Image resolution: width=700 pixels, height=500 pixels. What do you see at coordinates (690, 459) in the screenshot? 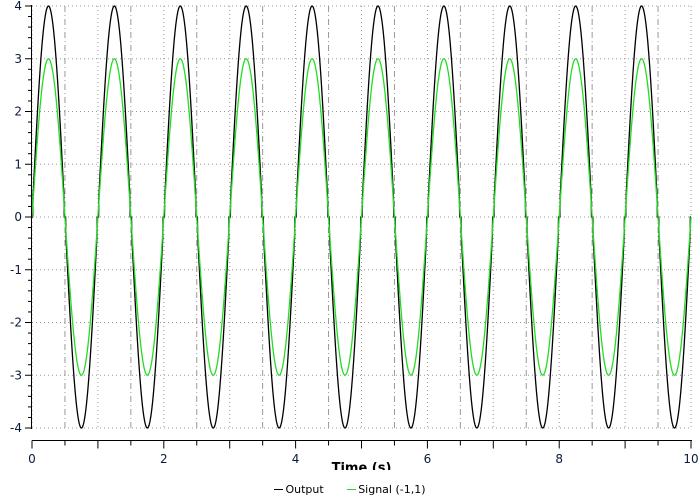
I see `x-tick-label: 10` at bounding box center [690, 459].